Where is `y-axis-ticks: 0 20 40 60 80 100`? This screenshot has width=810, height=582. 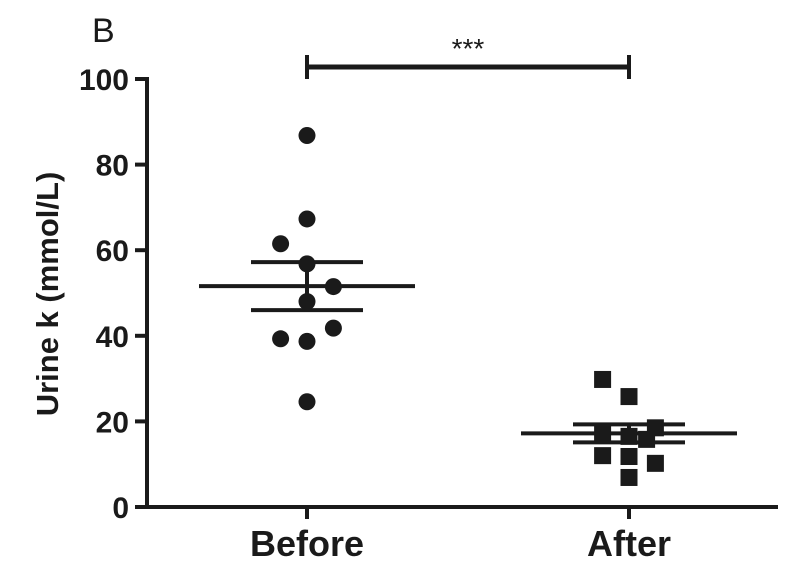 y-axis-ticks: 0 20 40 60 80 100 is located at coordinates (113, 294).